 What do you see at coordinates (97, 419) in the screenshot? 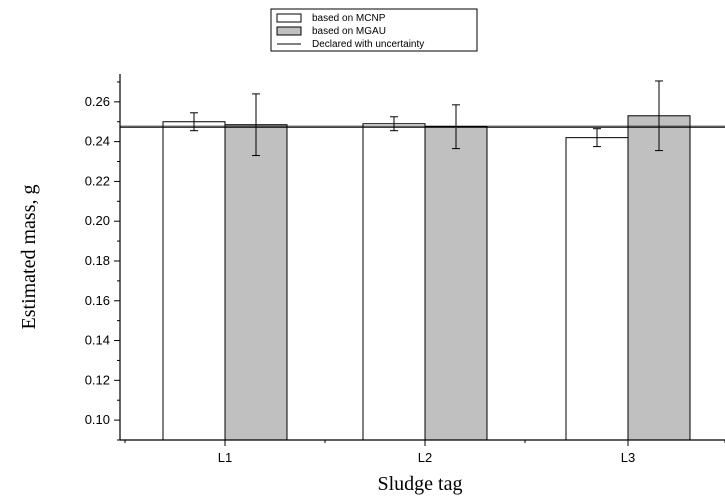
I see `y-tick-label: 0.10` at bounding box center [97, 419].